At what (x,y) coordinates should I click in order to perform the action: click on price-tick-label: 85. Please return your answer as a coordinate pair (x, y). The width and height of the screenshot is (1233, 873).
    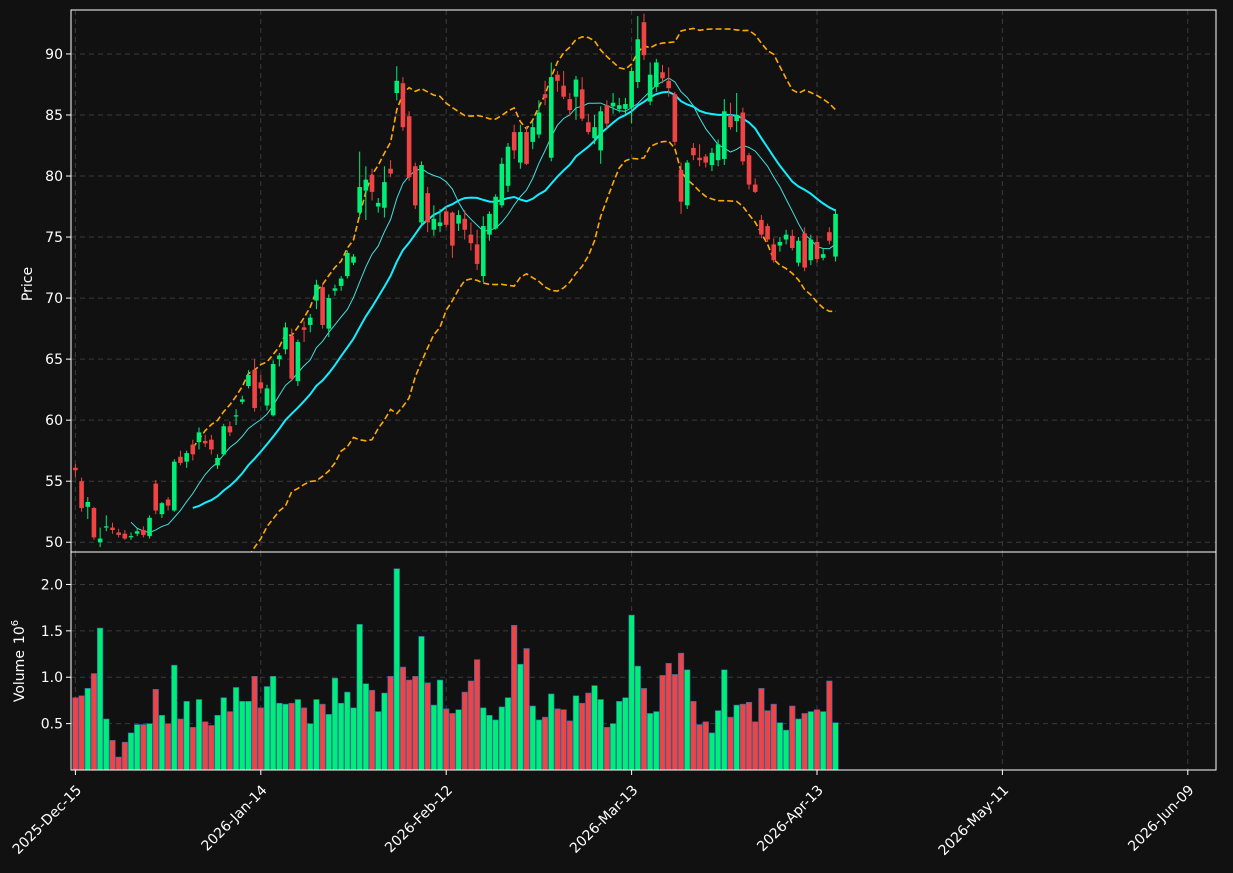
    Looking at the image, I should click on (54, 116).